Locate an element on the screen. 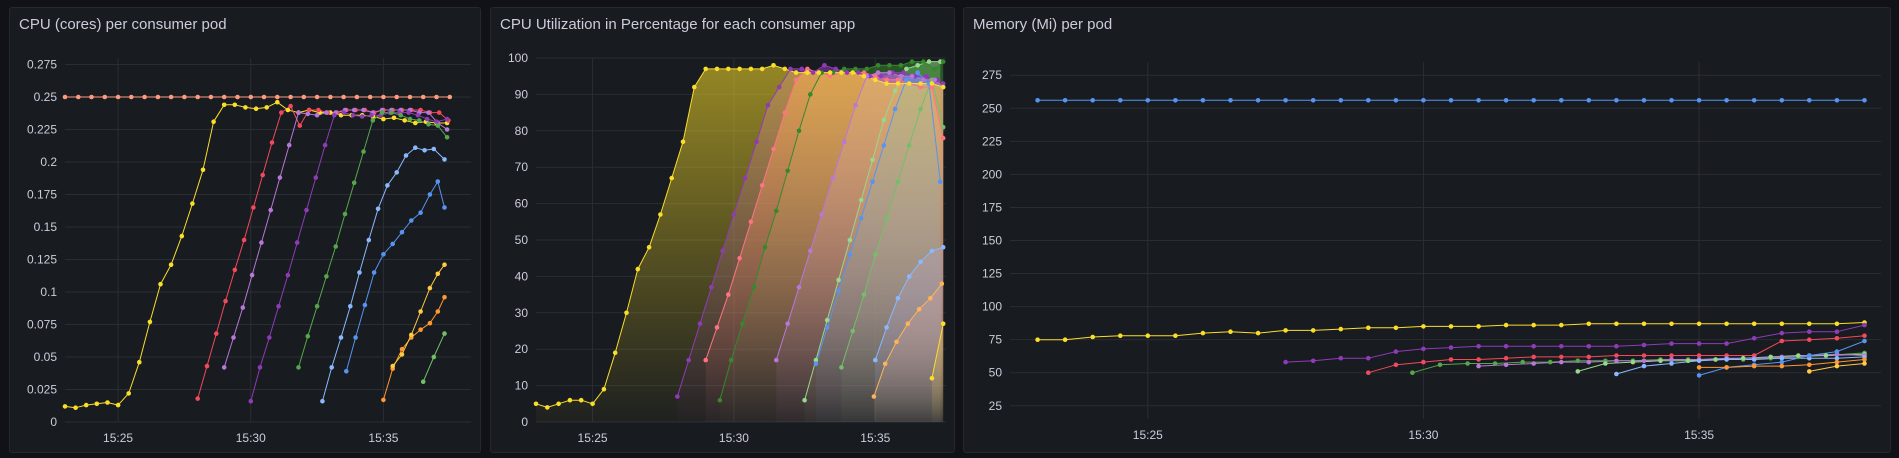  series-lines is located at coordinates (257, 252).